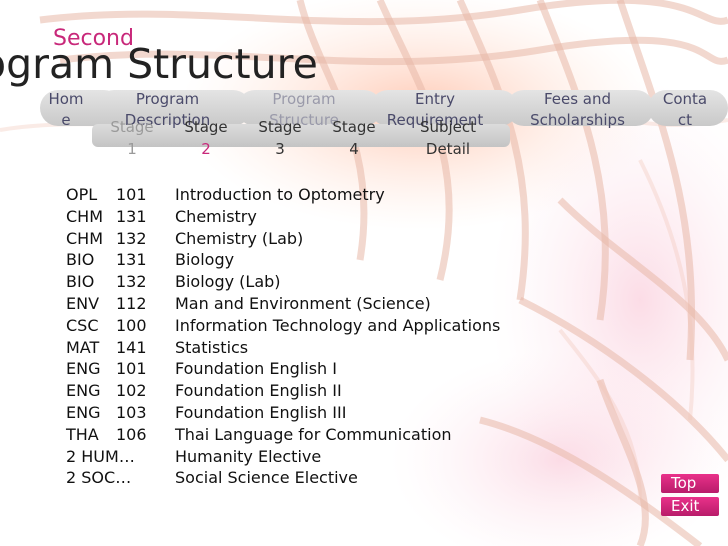 The width and height of the screenshot is (728, 546). Describe the element at coordinates (82, 325) in the screenshot. I see `course-dept: CSC` at that location.